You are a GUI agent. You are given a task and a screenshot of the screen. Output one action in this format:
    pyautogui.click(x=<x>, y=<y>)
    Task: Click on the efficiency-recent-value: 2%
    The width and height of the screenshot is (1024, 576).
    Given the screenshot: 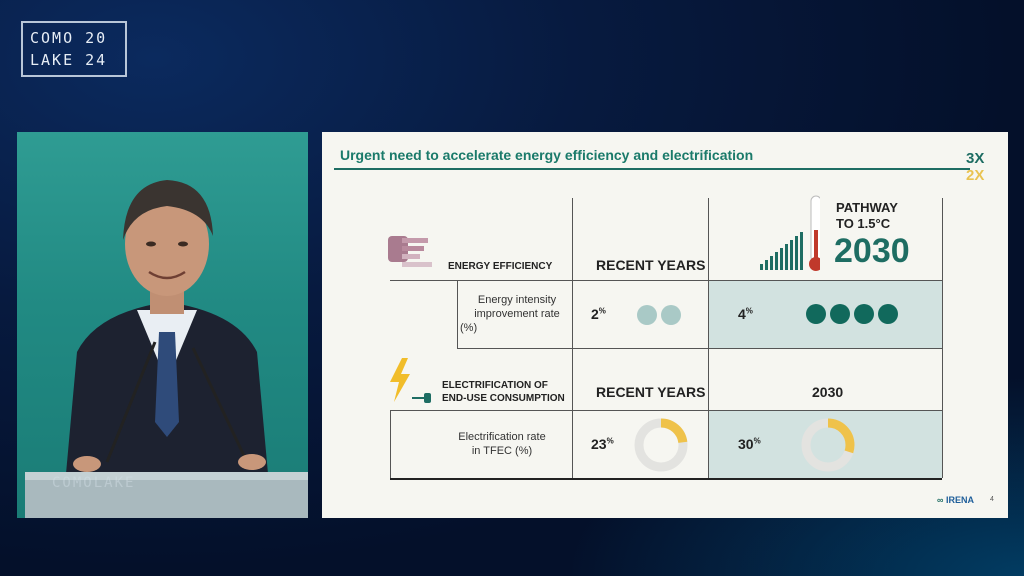 What is the action you would take?
    pyautogui.click(x=598, y=314)
    